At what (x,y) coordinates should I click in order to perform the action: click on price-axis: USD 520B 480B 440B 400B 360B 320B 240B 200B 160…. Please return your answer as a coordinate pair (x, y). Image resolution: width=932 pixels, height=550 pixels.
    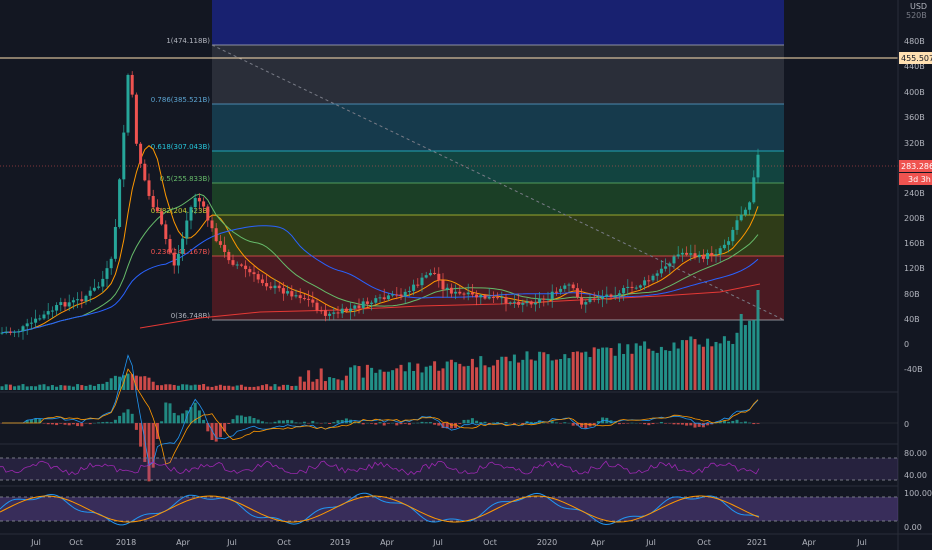
    Looking at the image, I should click on (912, 275).